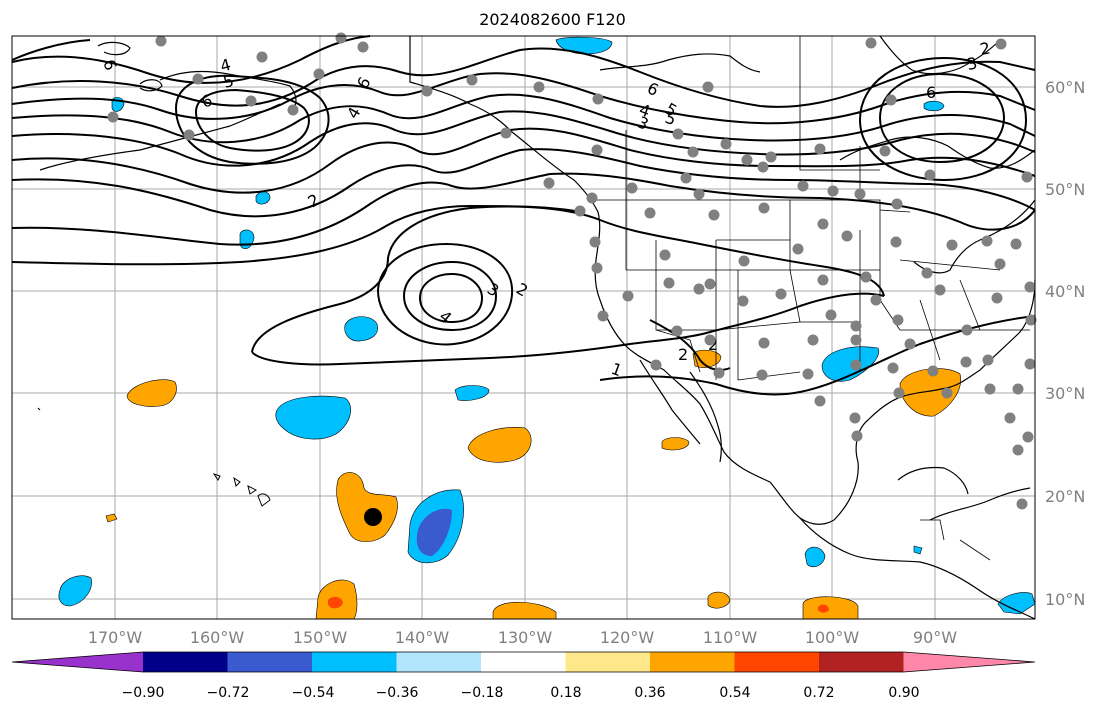 Image resolution: width=1105 pixels, height=712 pixels. What do you see at coordinates (1065, 393) in the screenshot?
I see `latitude-label: 30°N` at bounding box center [1065, 393].